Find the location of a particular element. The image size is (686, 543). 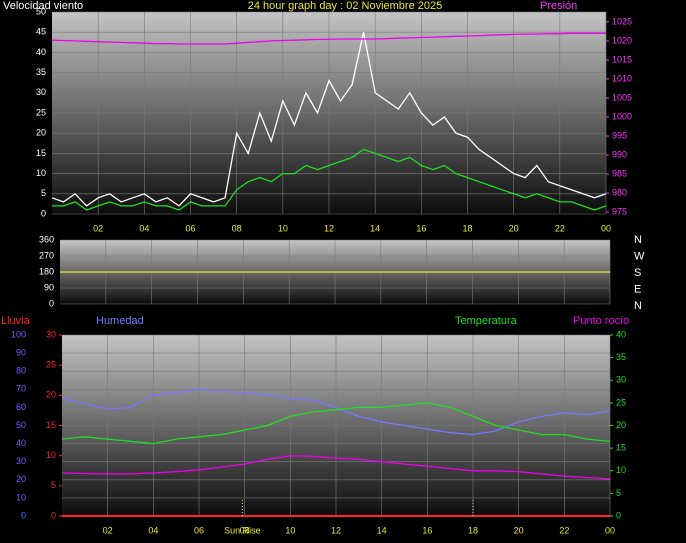

sunrise-label: Sun Rise is located at coordinates (242, 530).